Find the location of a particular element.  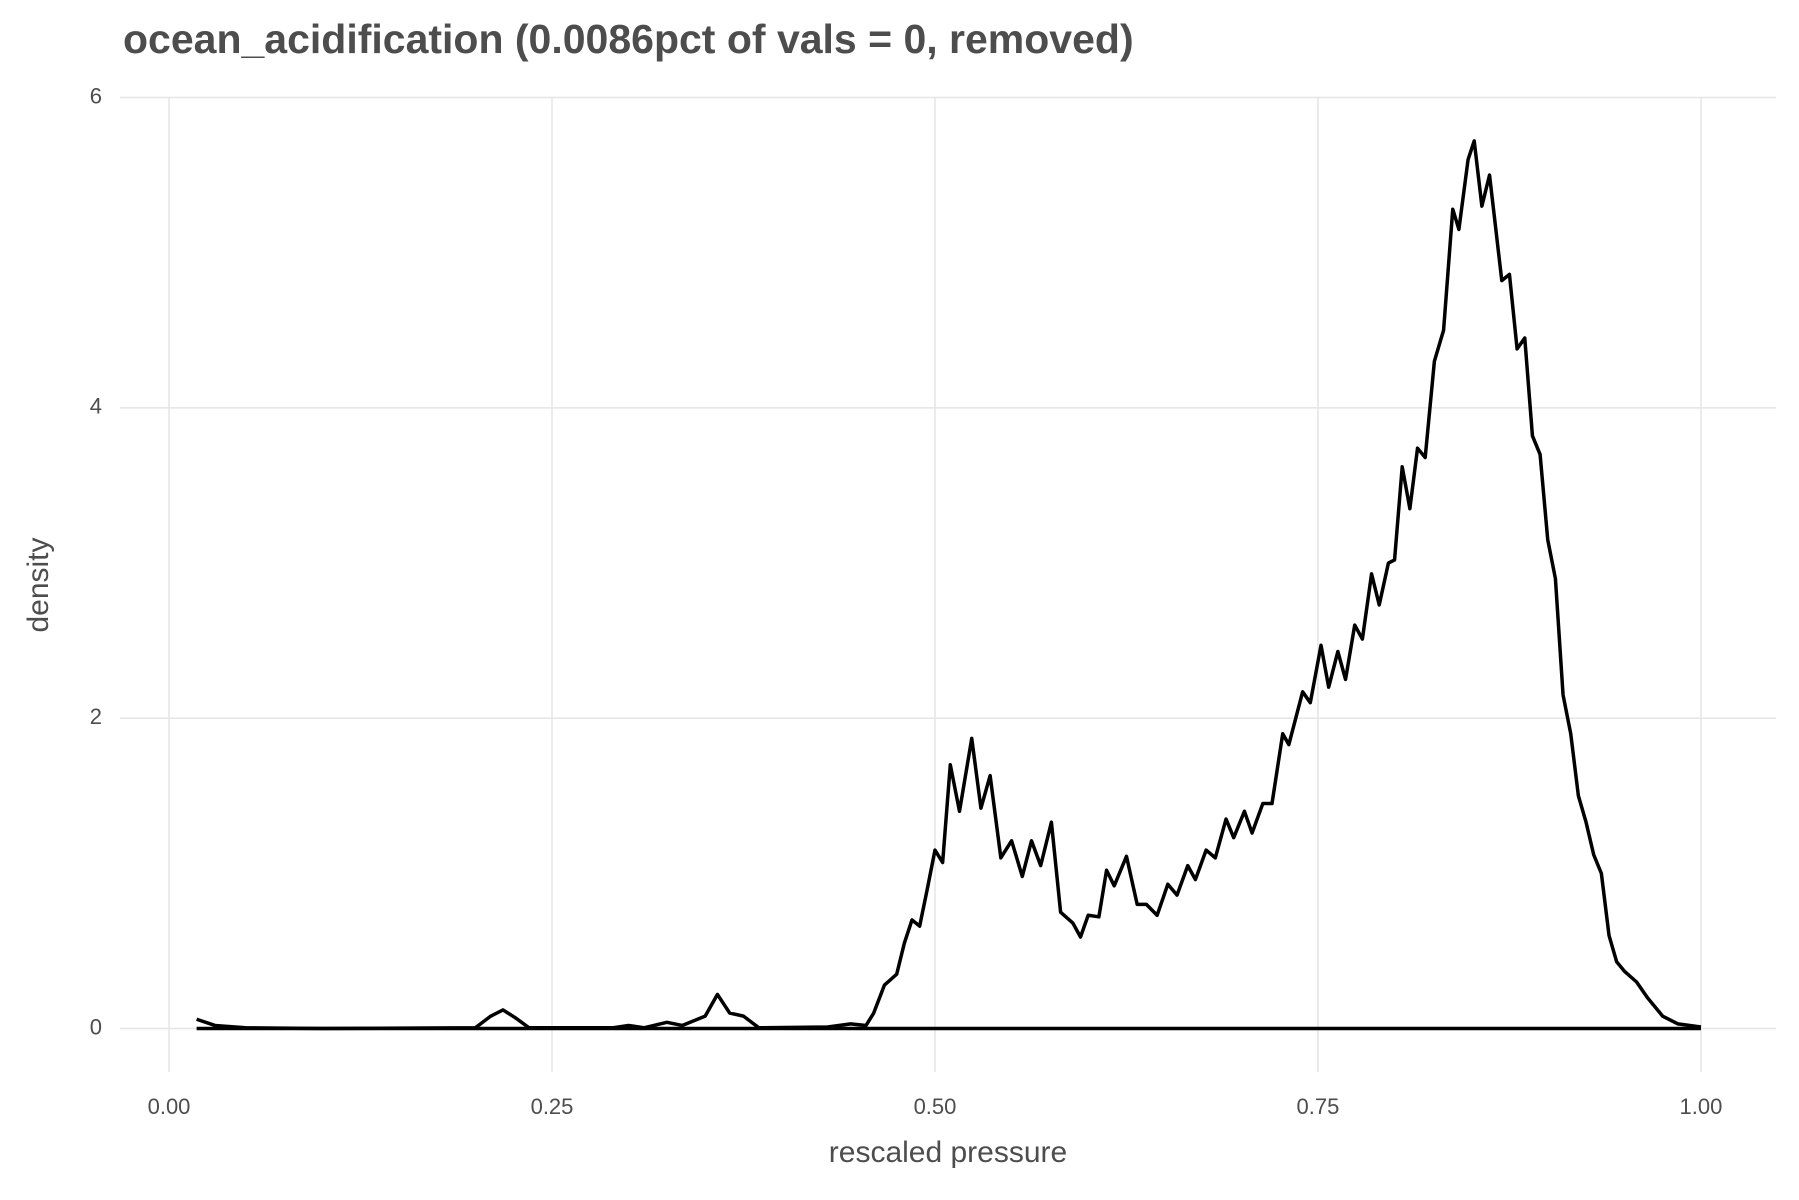

x-tick-label: 0.75 is located at coordinates (1318, 1106).